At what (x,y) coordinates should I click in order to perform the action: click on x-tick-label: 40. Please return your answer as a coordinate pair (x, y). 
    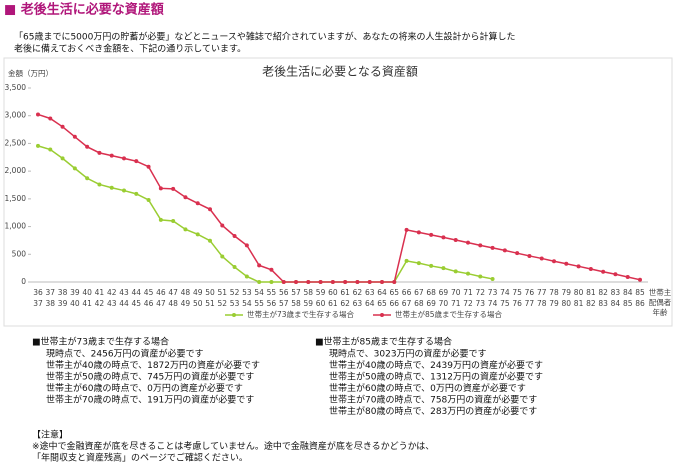
    Looking at the image, I should click on (75, 303).